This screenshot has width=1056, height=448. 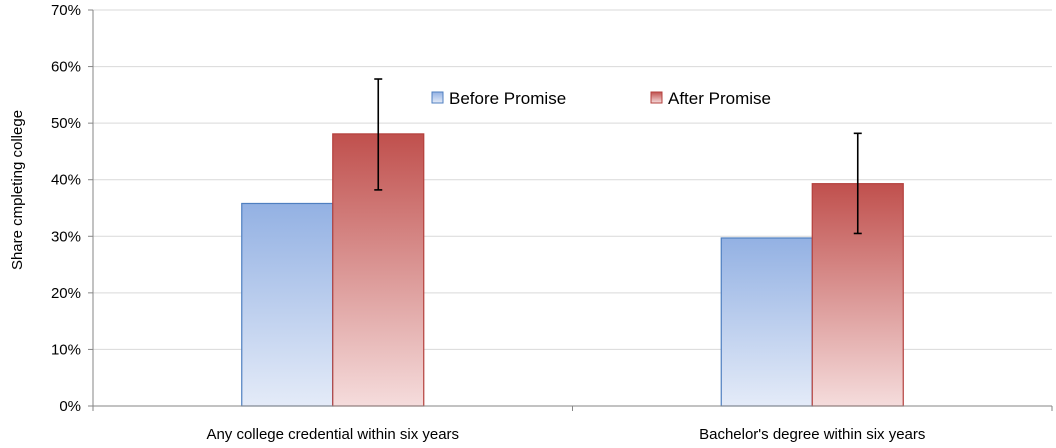 I want to click on legend-label: Before Promise, so click(x=507, y=98).